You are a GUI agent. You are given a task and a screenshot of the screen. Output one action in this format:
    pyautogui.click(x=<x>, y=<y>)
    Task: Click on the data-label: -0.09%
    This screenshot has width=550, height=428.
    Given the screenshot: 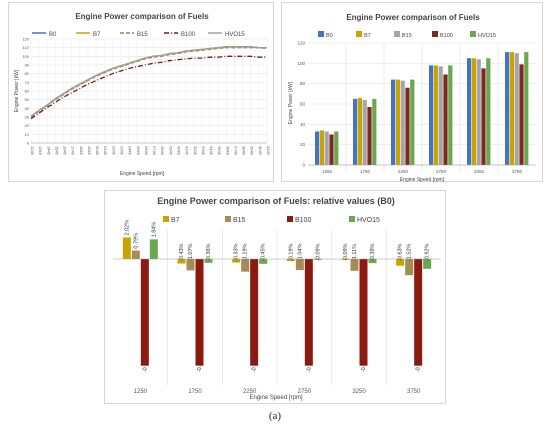 What is the action you would take?
    pyautogui.click(x=346, y=252)
    